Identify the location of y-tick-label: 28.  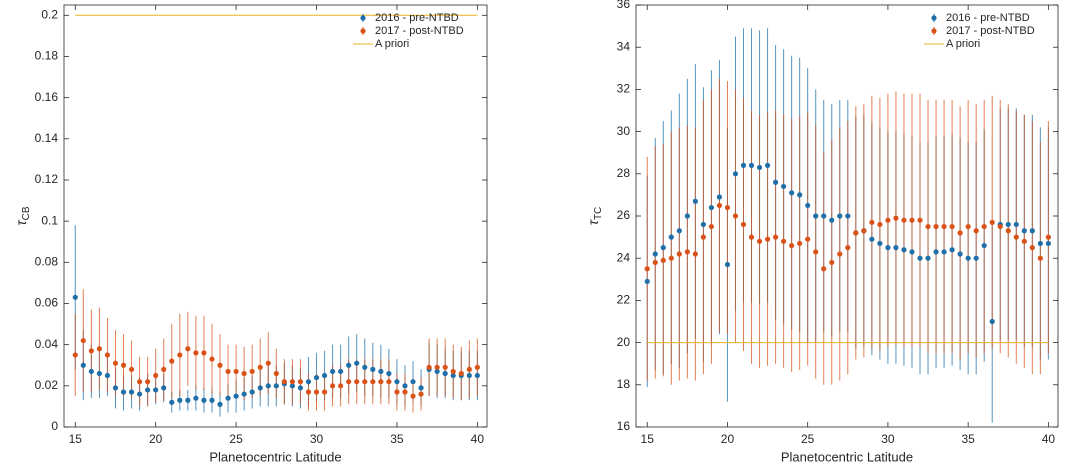
(624, 173).